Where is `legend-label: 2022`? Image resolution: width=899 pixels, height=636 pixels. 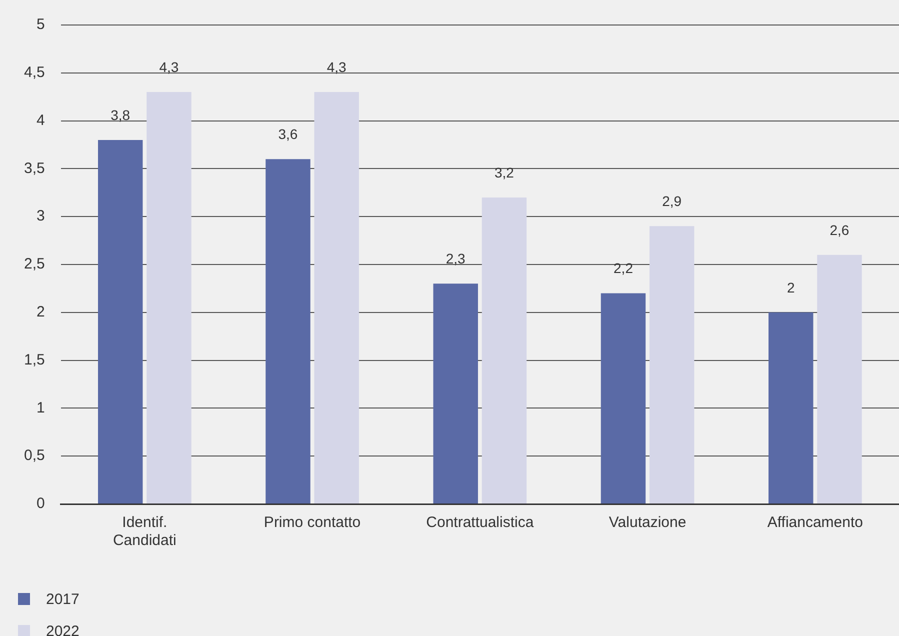 legend-label: 2022 is located at coordinates (63, 629).